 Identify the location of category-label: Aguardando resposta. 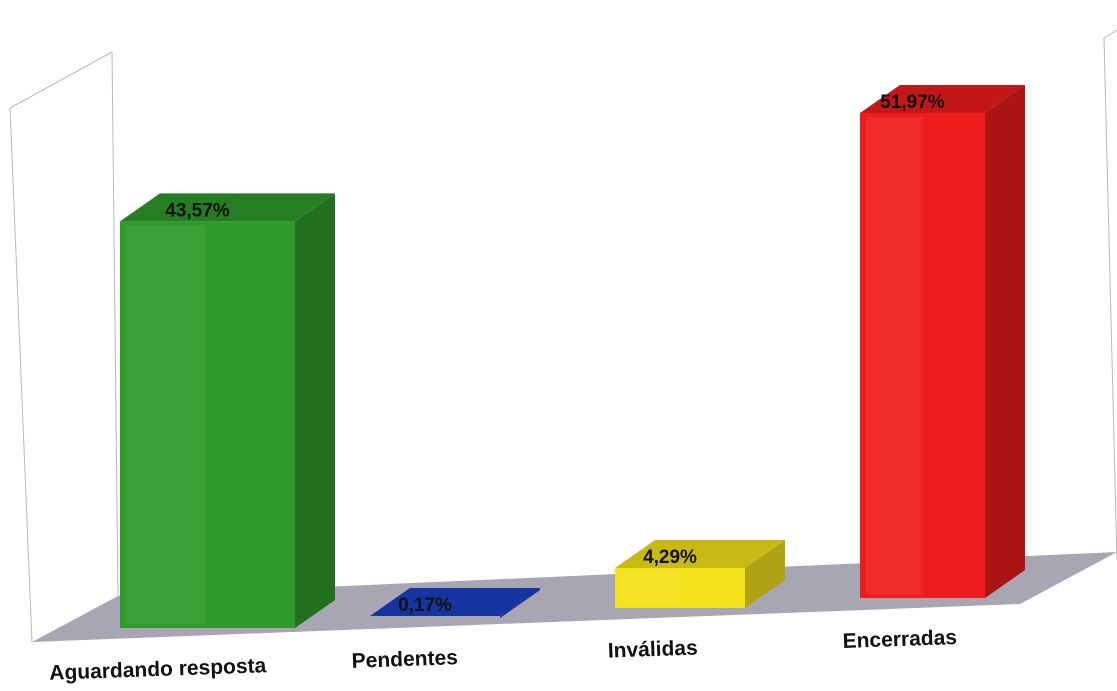
(158, 669).